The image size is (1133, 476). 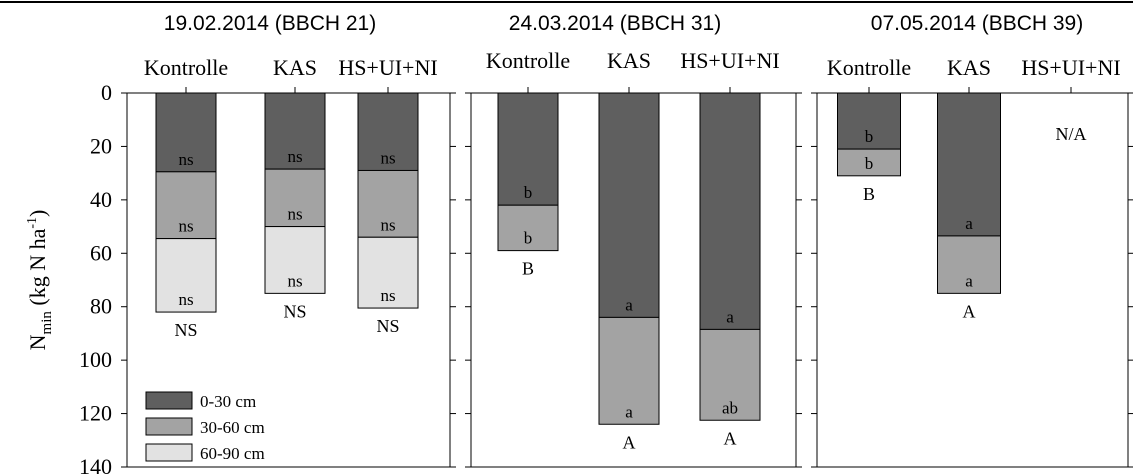 I want to click on y-tick-label-100: 100, so click(x=95, y=359).